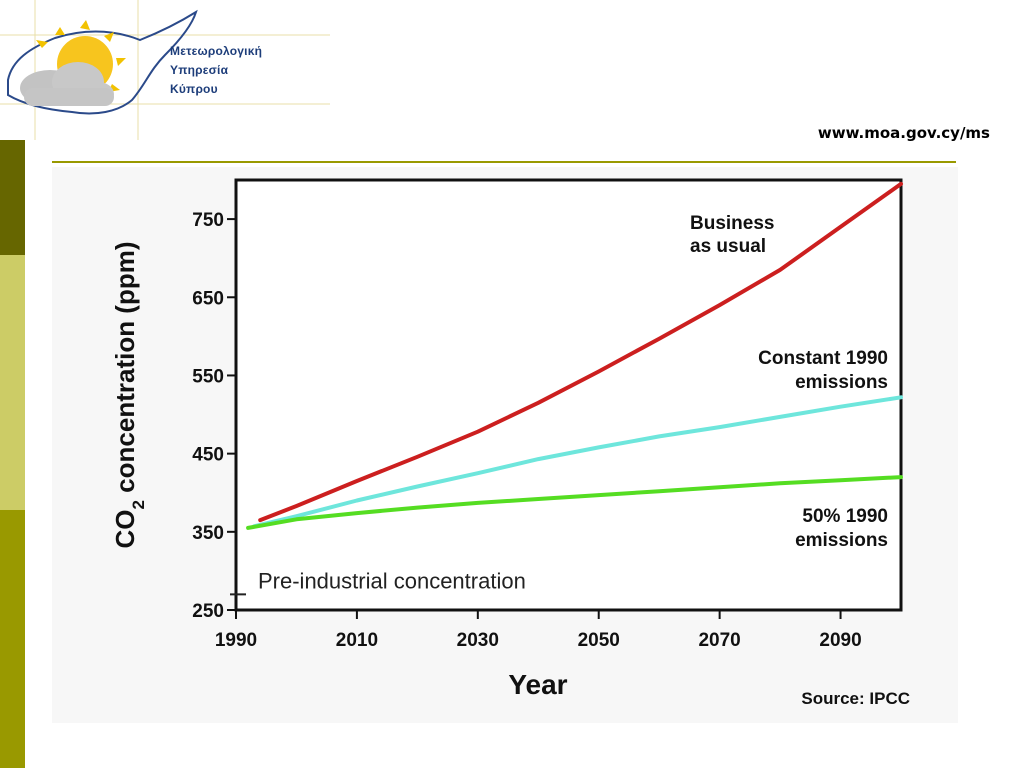 This screenshot has height=768, width=1024. Describe the element at coordinates (823, 358) in the screenshot. I see `series-label-1-line-0: Constant 1990` at that location.